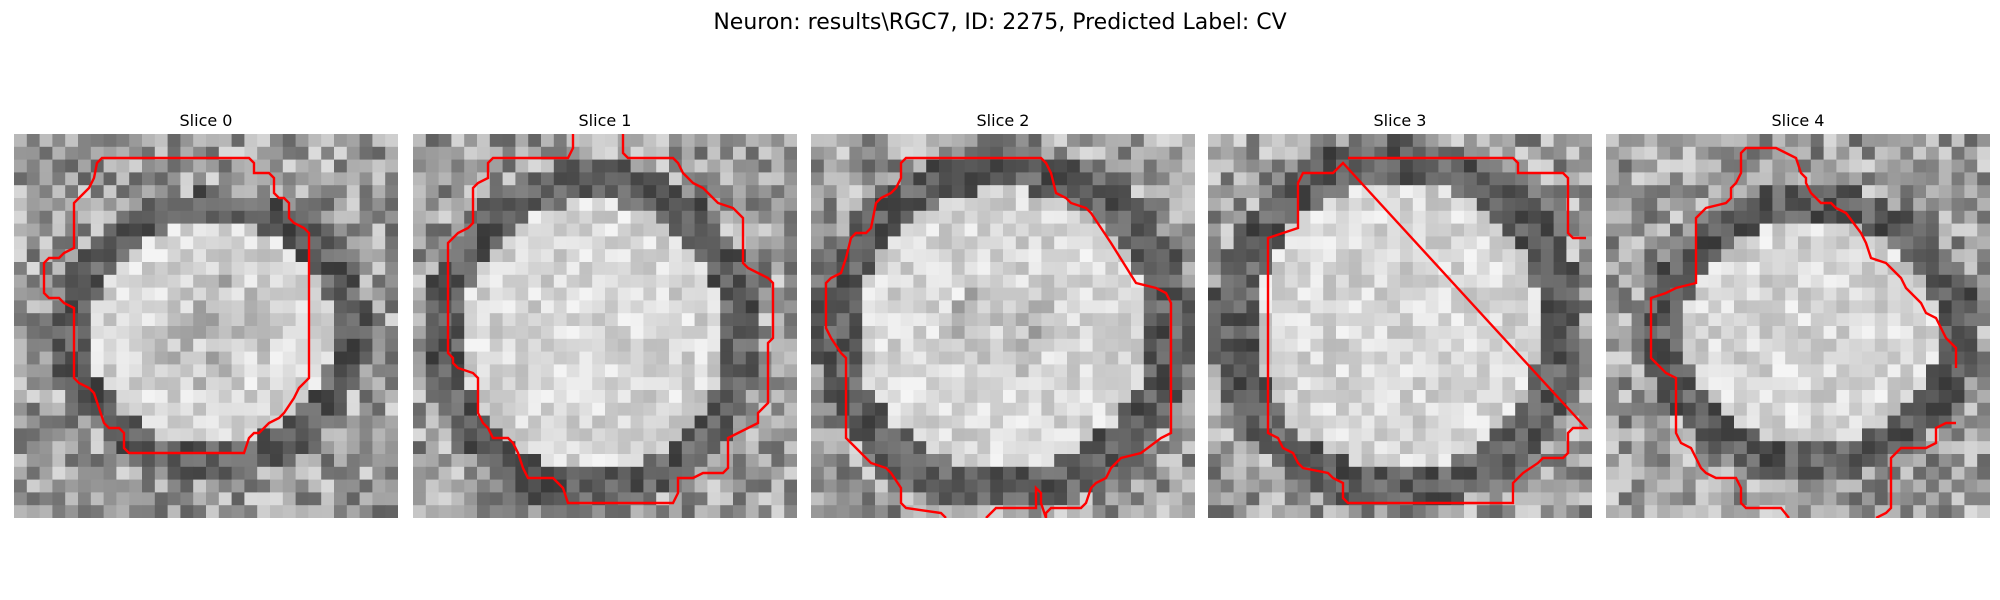  Describe the element at coordinates (1798, 120) in the screenshot. I see `slice-title: Slice 4` at that location.